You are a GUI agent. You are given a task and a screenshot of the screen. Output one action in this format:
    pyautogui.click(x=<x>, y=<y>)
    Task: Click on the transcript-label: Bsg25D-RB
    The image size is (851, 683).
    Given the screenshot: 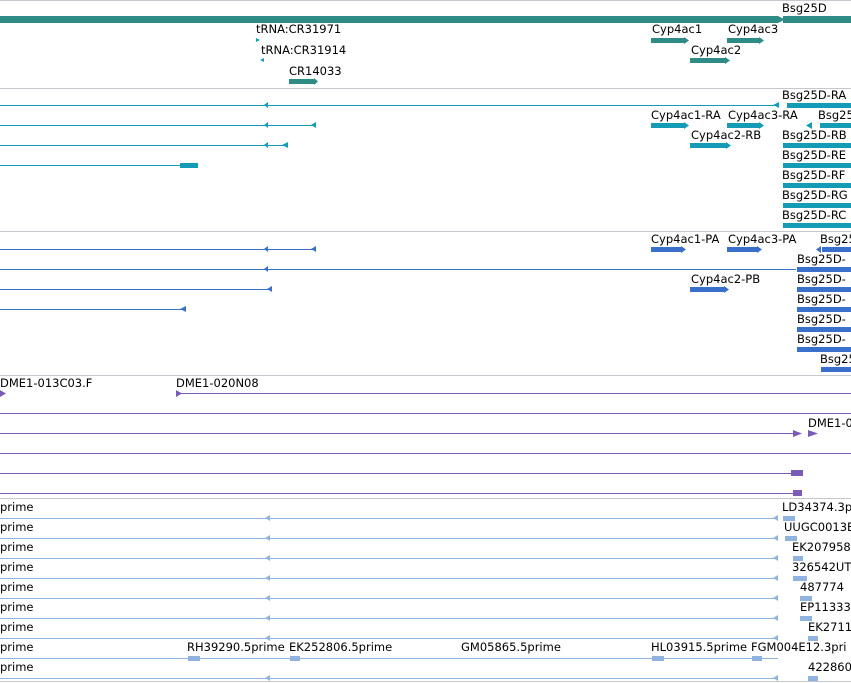 What is the action you would take?
    pyautogui.click(x=814, y=135)
    